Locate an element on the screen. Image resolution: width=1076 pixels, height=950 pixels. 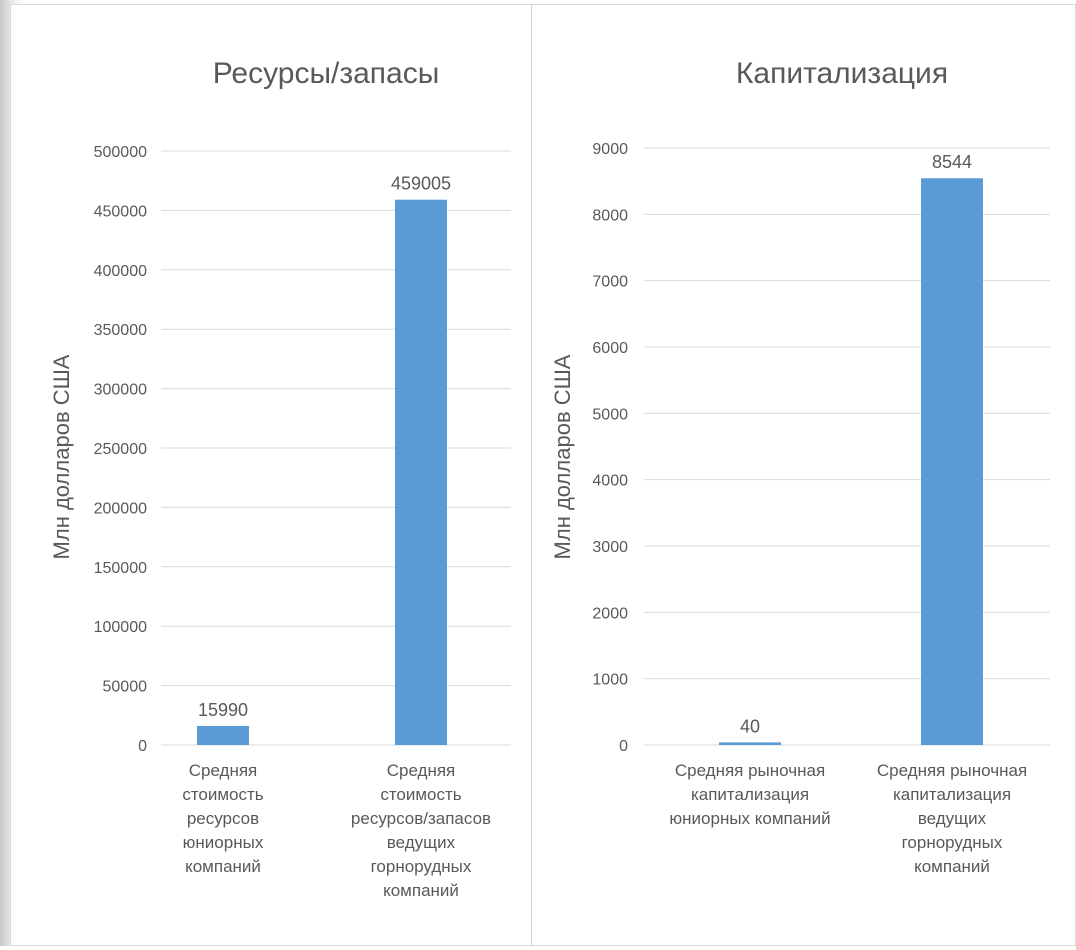
y-tick-label: 4000 is located at coordinates (610, 481).